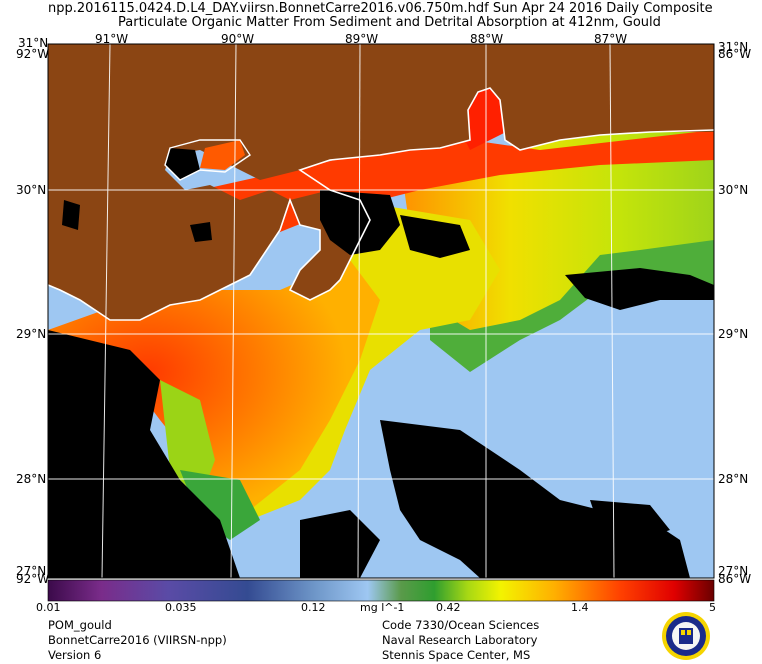 The width and height of the screenshot is (762, 664). I want to click on lon-label-91w: 91°W, so click(112, 39).